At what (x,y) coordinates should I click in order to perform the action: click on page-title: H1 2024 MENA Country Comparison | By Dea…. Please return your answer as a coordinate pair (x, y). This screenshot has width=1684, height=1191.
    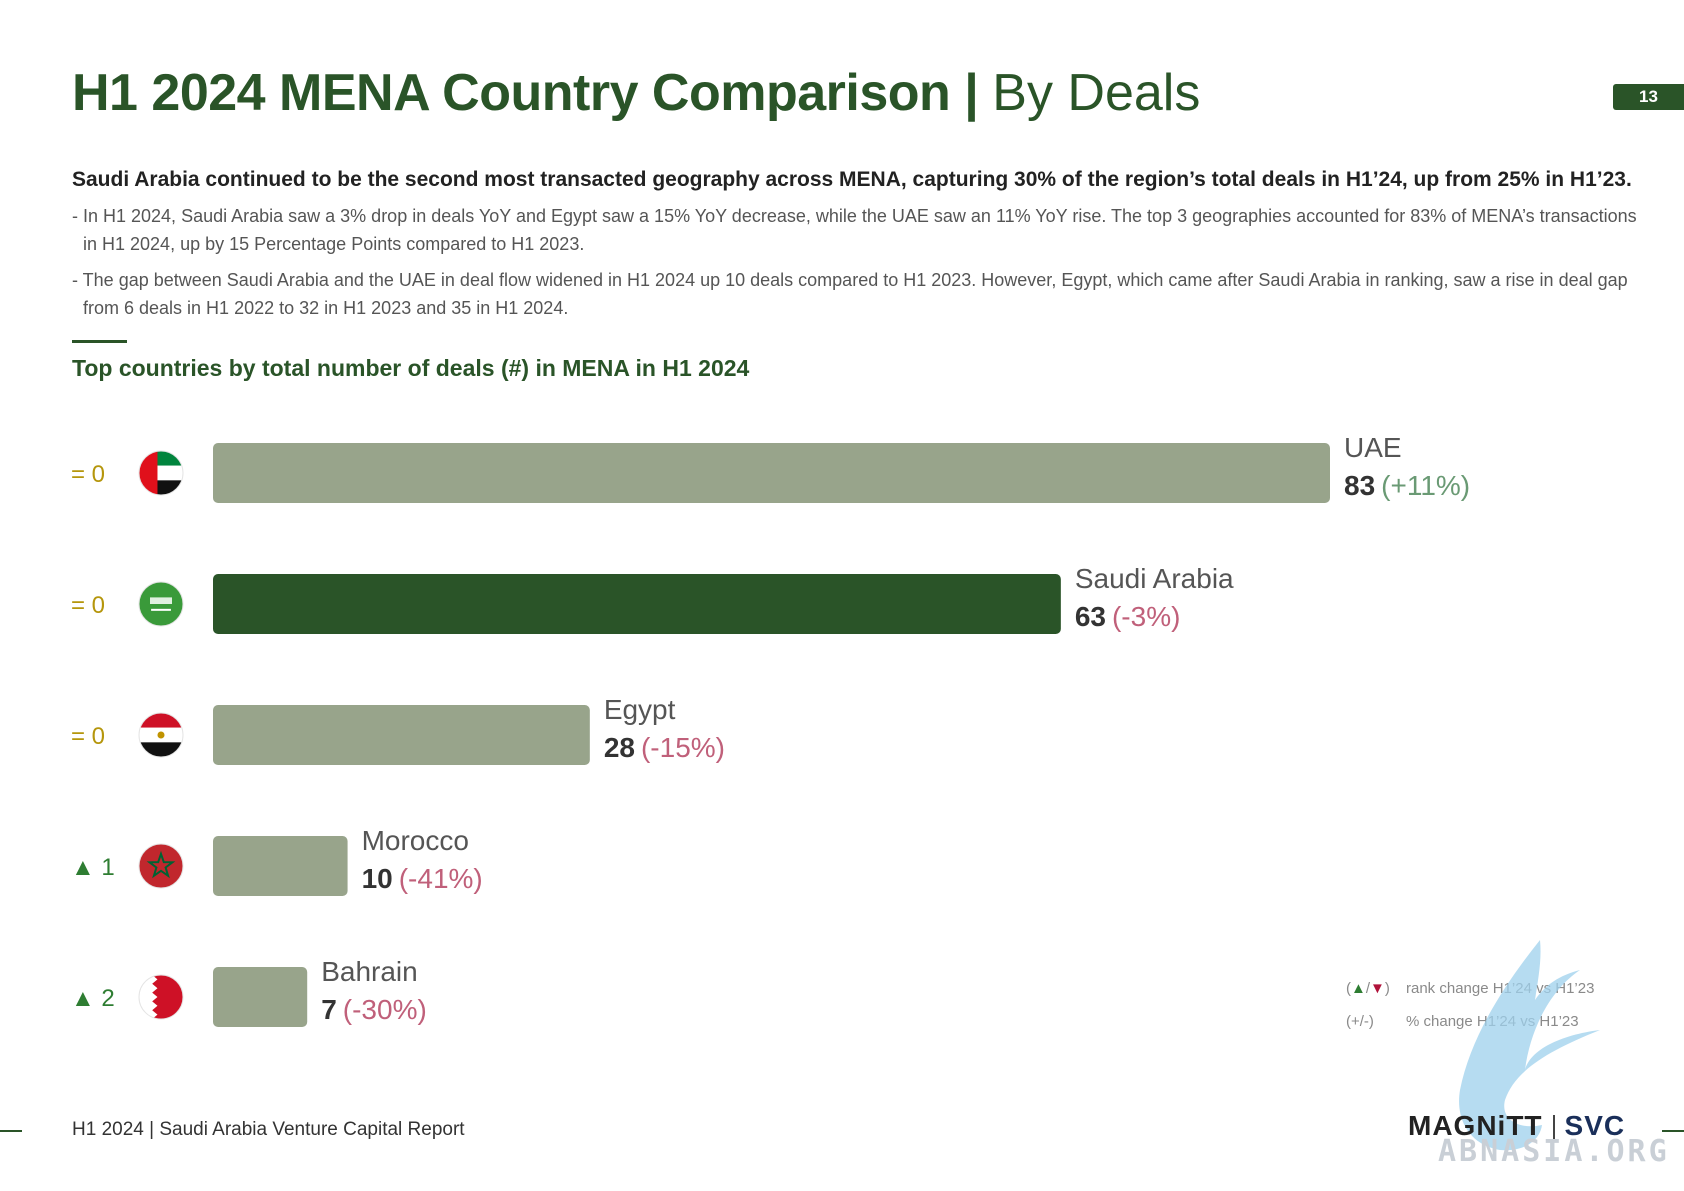
    Looking at the image, I should click on (636, 93).